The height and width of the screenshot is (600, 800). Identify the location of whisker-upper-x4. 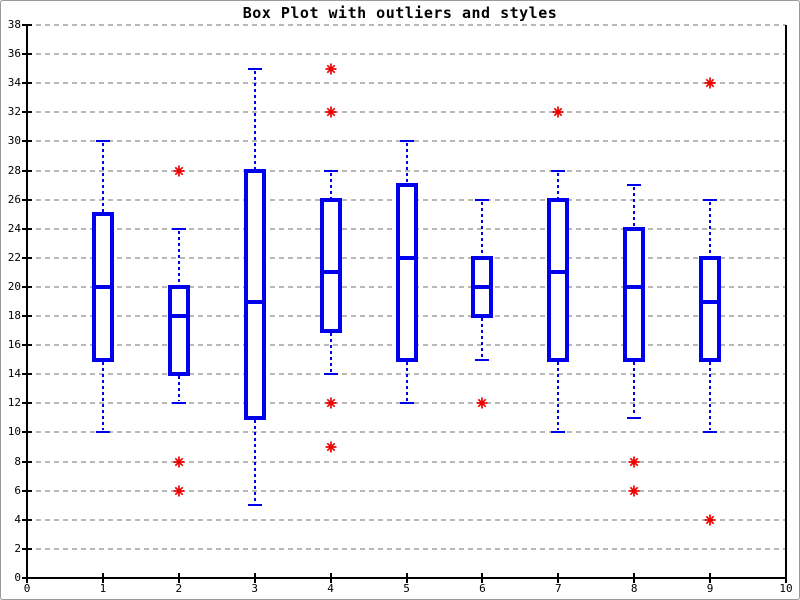
(330, 185).